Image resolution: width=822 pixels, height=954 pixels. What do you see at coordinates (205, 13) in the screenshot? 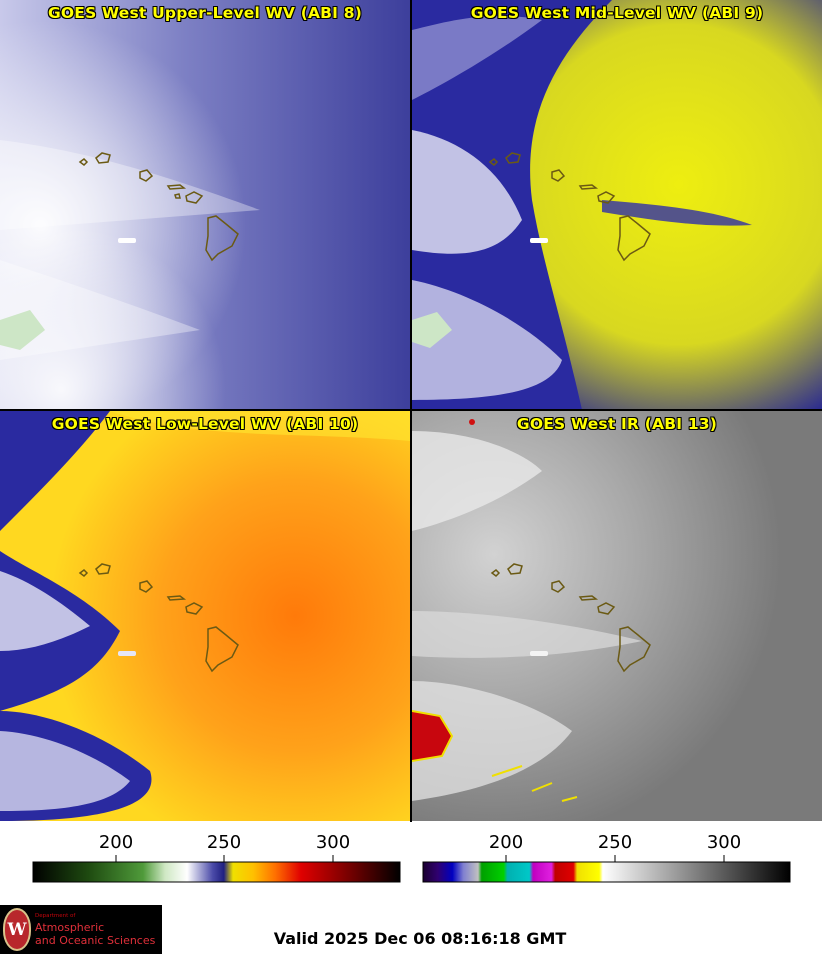
I see `panel-title: GOES West Upper-Level WV (ABI 8)` at bounding box center [205, 13].